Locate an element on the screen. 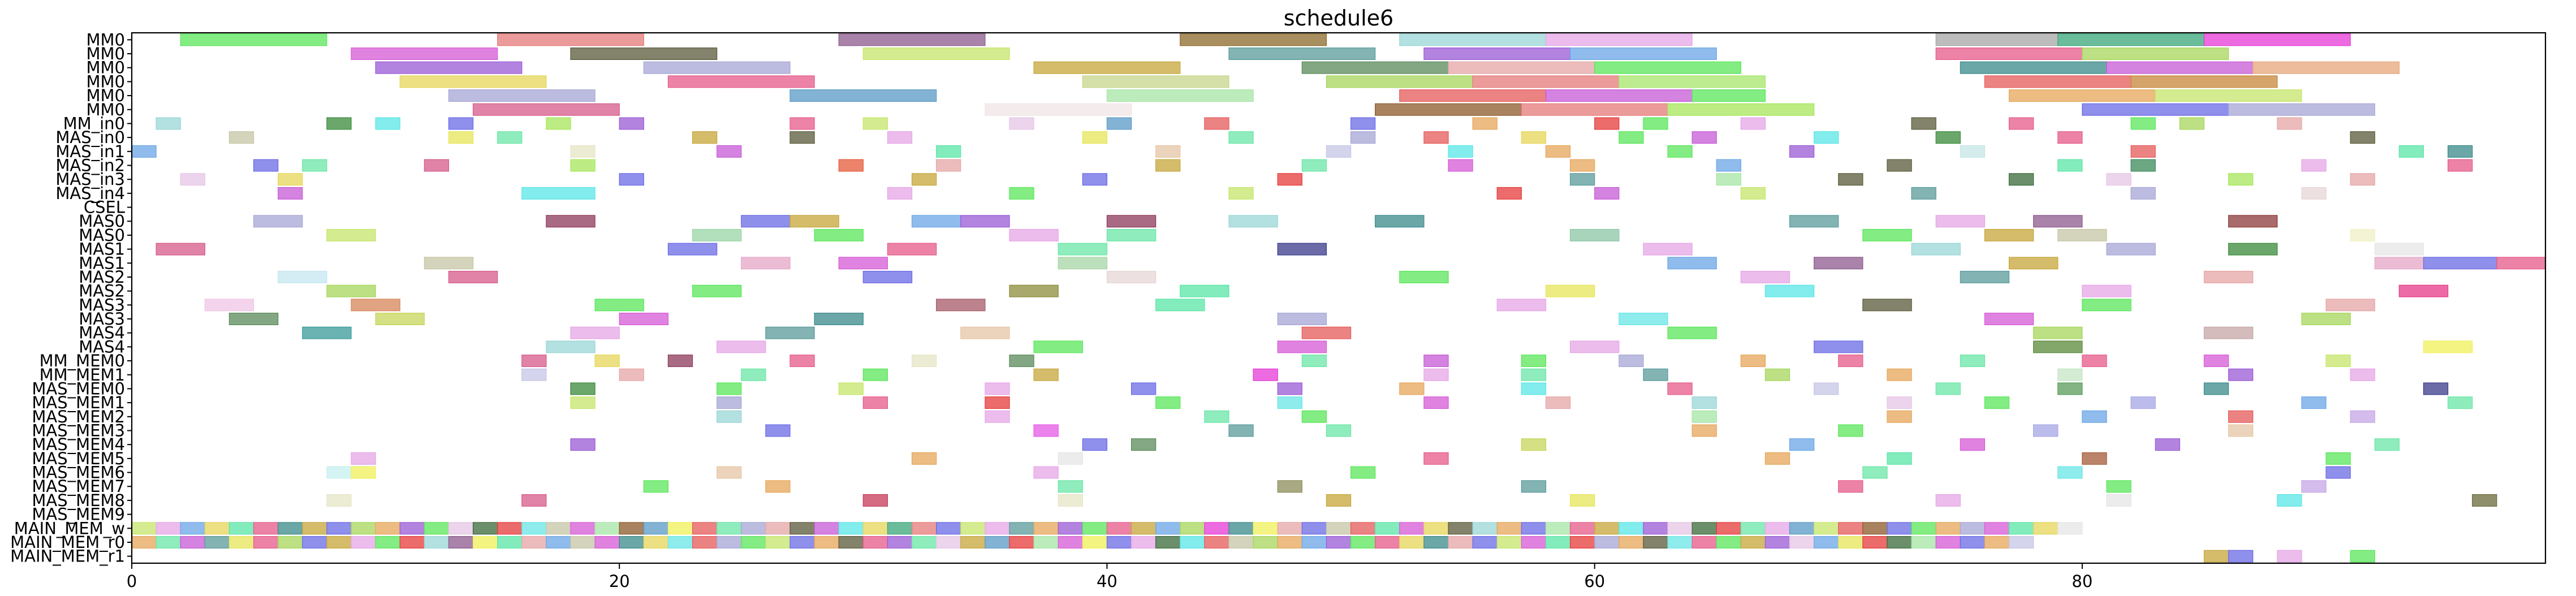  row-label: MAIN_MEM_w is located at coordinates (69, 528).